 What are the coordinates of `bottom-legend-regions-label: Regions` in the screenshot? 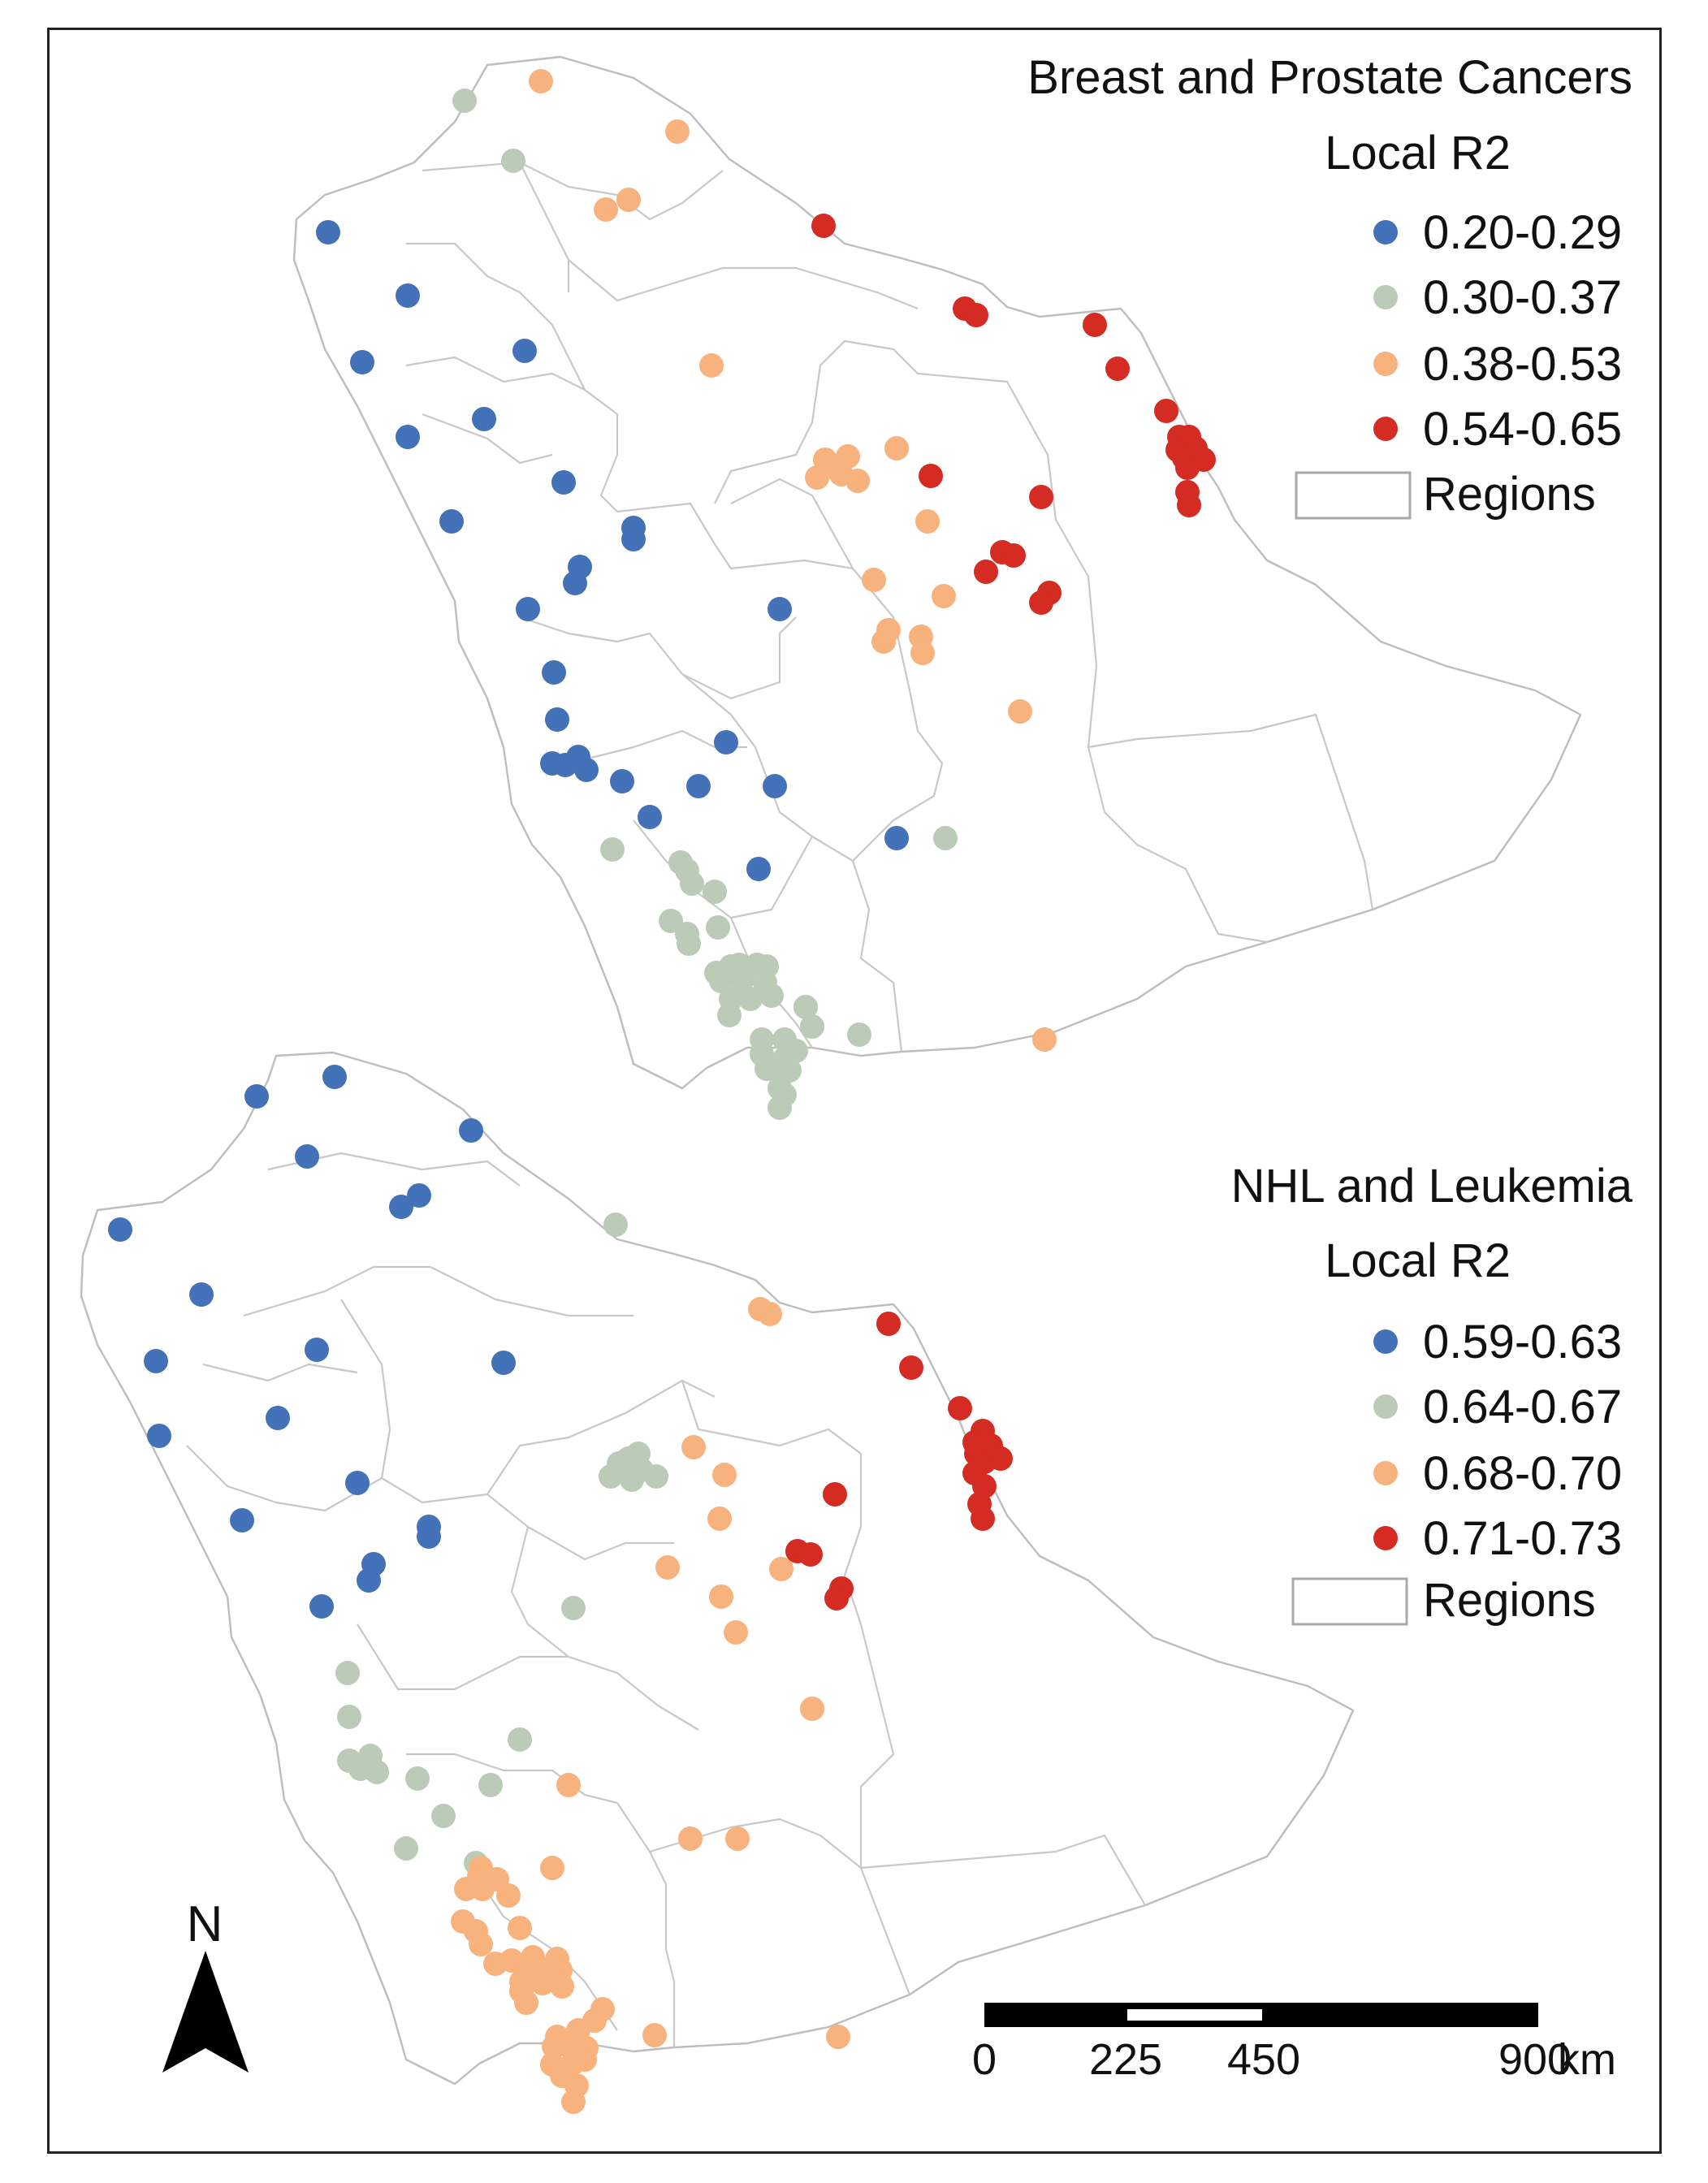 It's located at (1509, 1600).